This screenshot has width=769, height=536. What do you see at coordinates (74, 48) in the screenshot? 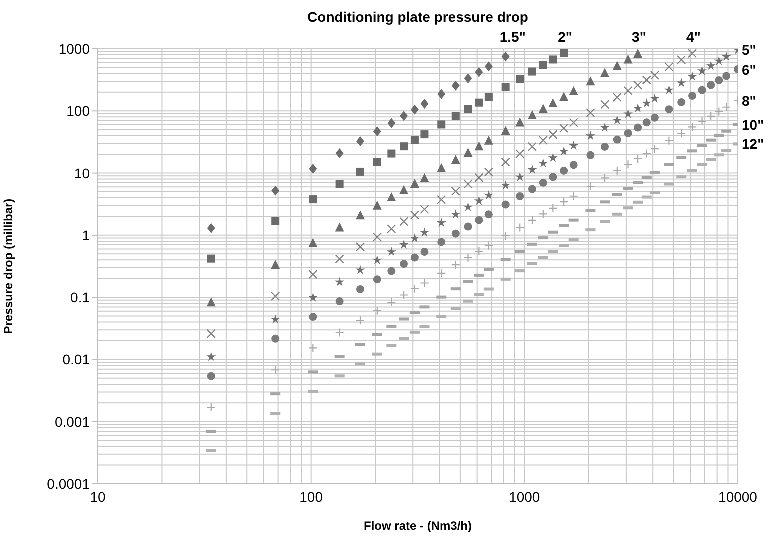
I see `y-tick-label: 1000` at bounding box center [74, 48].